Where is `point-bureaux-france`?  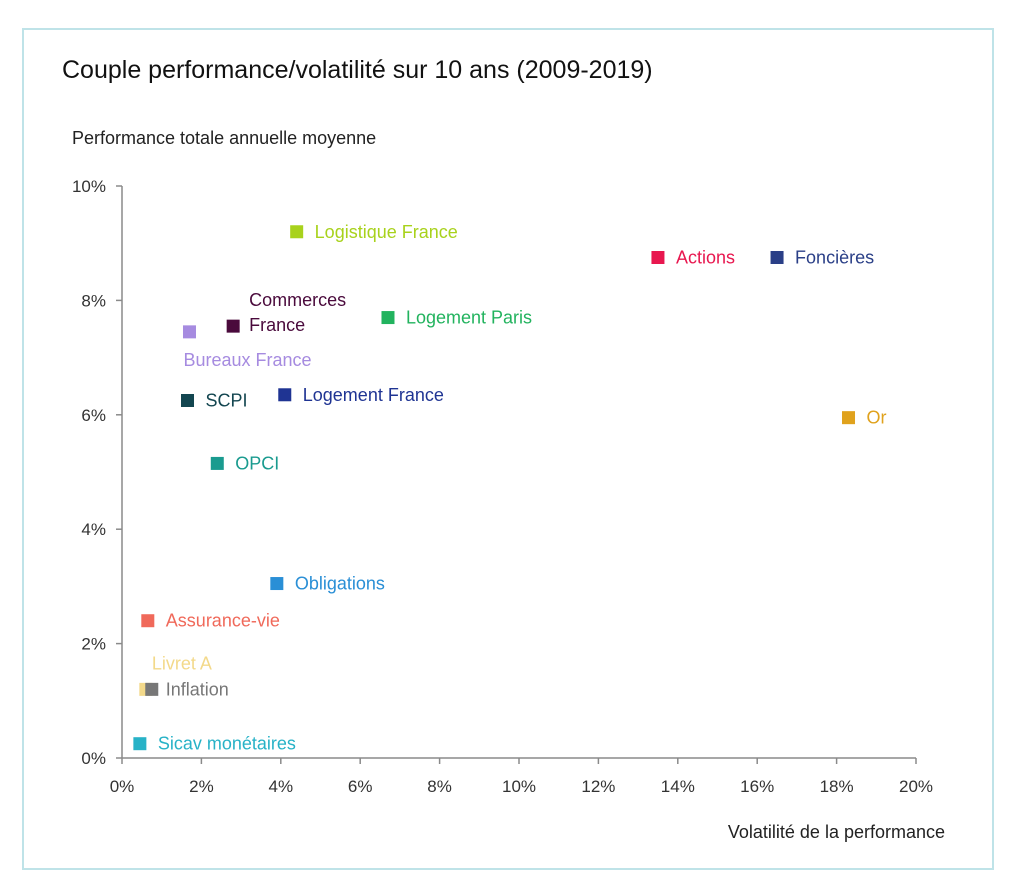
point-bureaux-france is located at coordinates (189, 332).